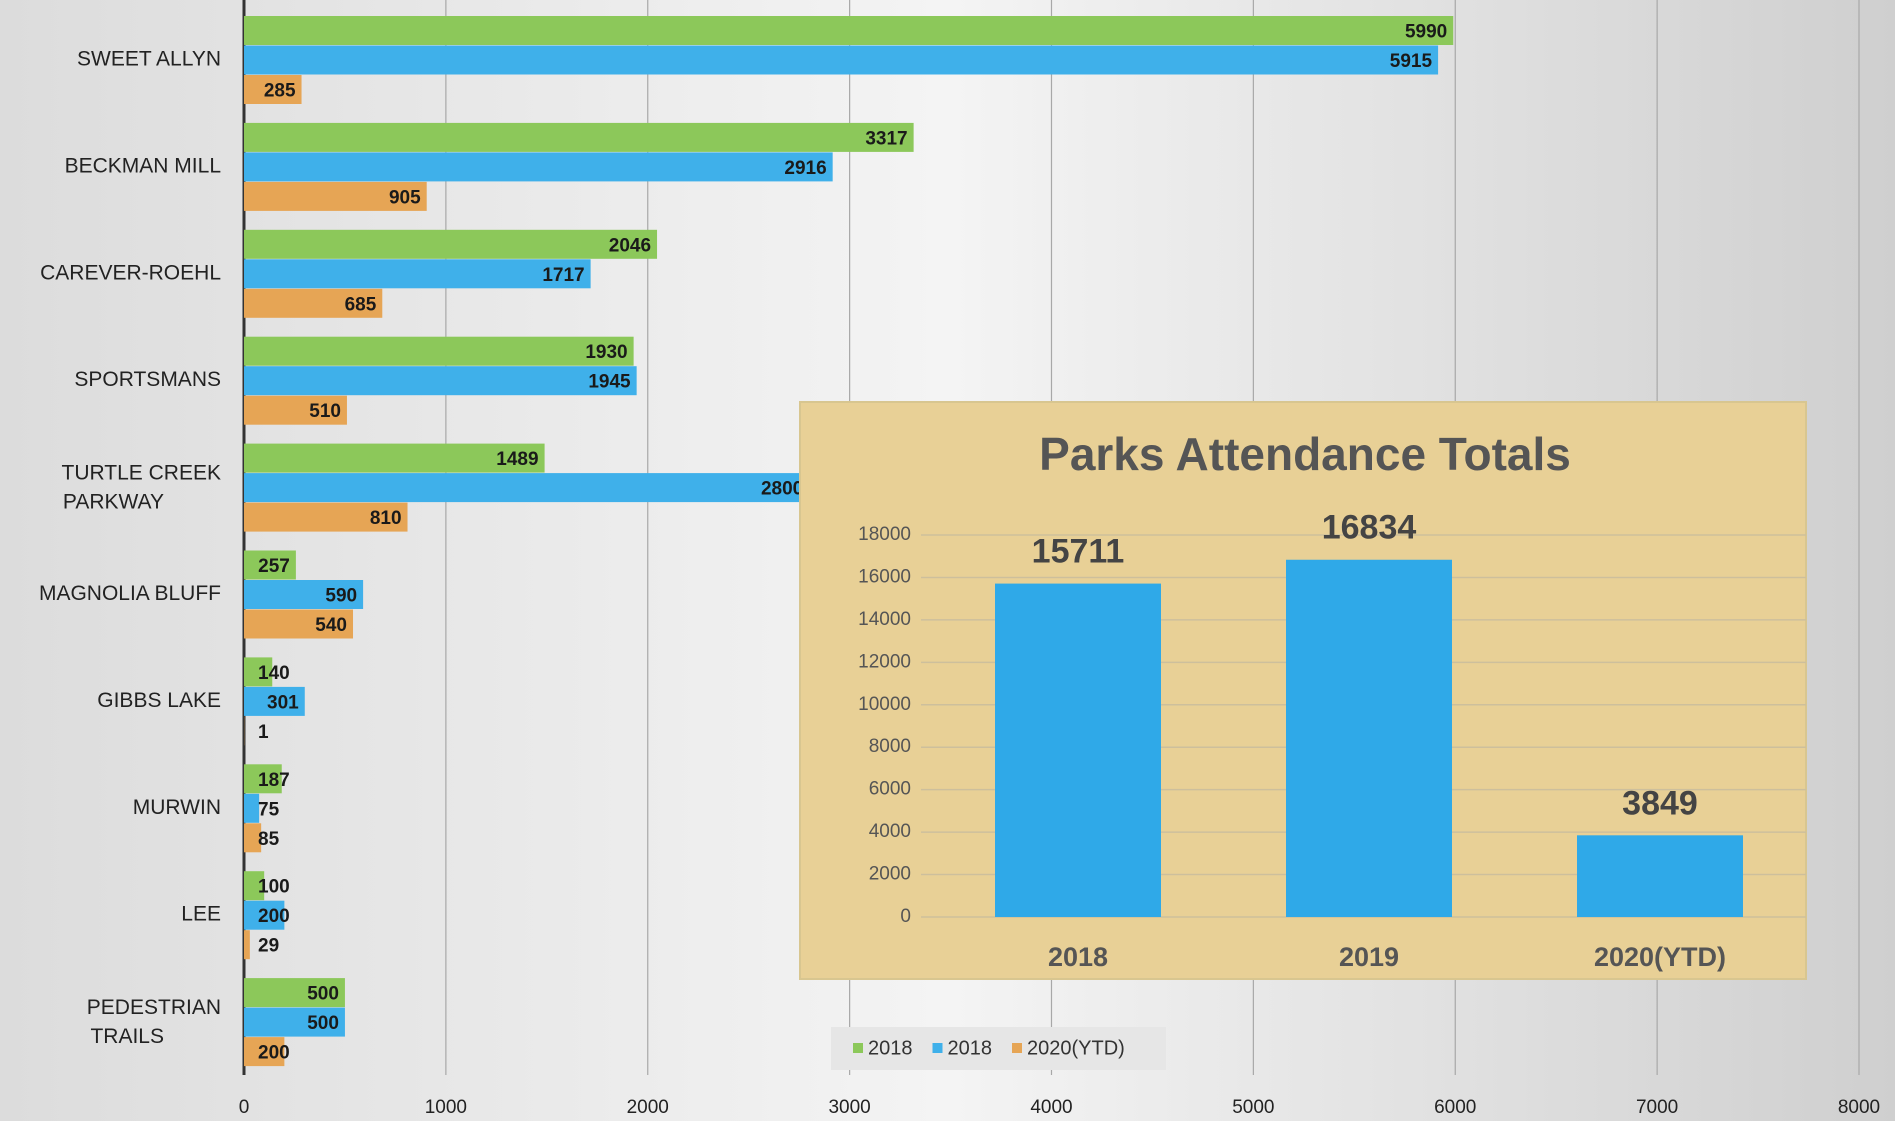 The width and height of the screenshot is (1895, 1121). What do you see at coordinates (274, 566) in the screenshot?
I see `value-label: 257` at bounding box center [274, 566].